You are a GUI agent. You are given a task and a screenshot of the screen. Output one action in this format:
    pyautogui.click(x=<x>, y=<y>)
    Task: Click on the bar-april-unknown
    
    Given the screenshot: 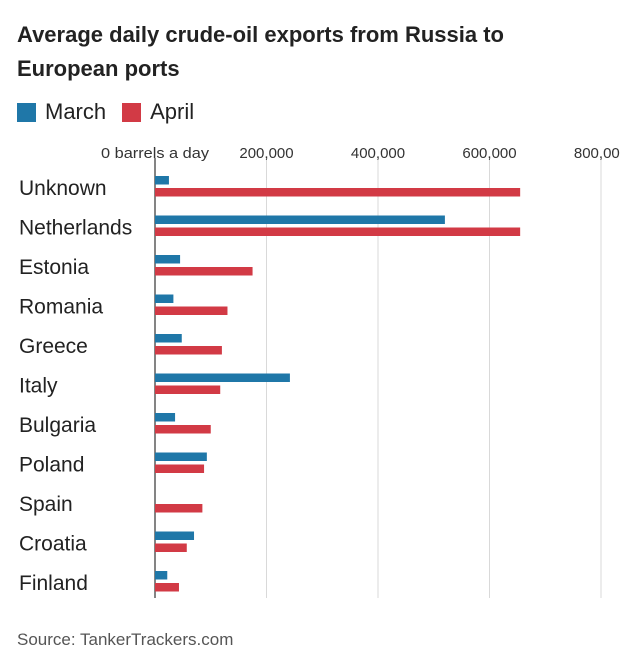 What is the action you would take?
    pyautogui.click(x=338, y=192)
    